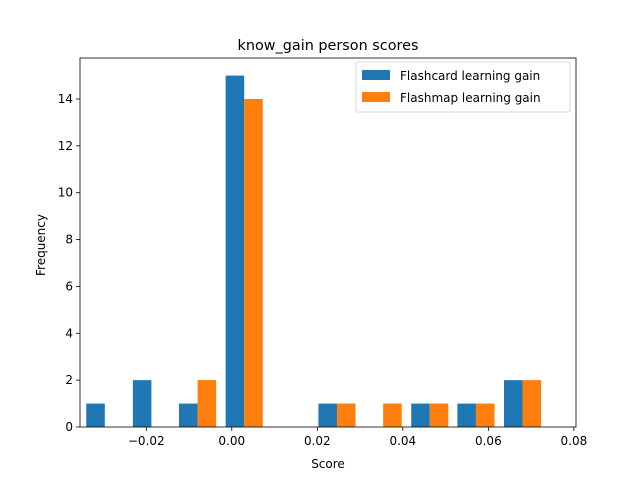 The width and height of the screenshot is (640, 480). Describe the element at coordinates (376, 75) in the screenshot. I see `legend-swatch-flashcard` at that location.